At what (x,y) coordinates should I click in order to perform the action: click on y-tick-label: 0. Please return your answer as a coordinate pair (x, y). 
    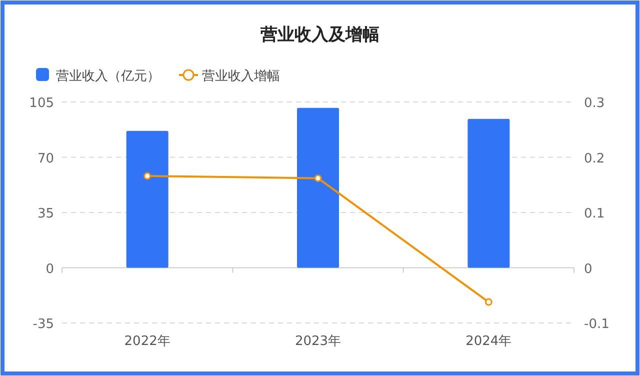
    Looking at the image, I should click on (50, 269).